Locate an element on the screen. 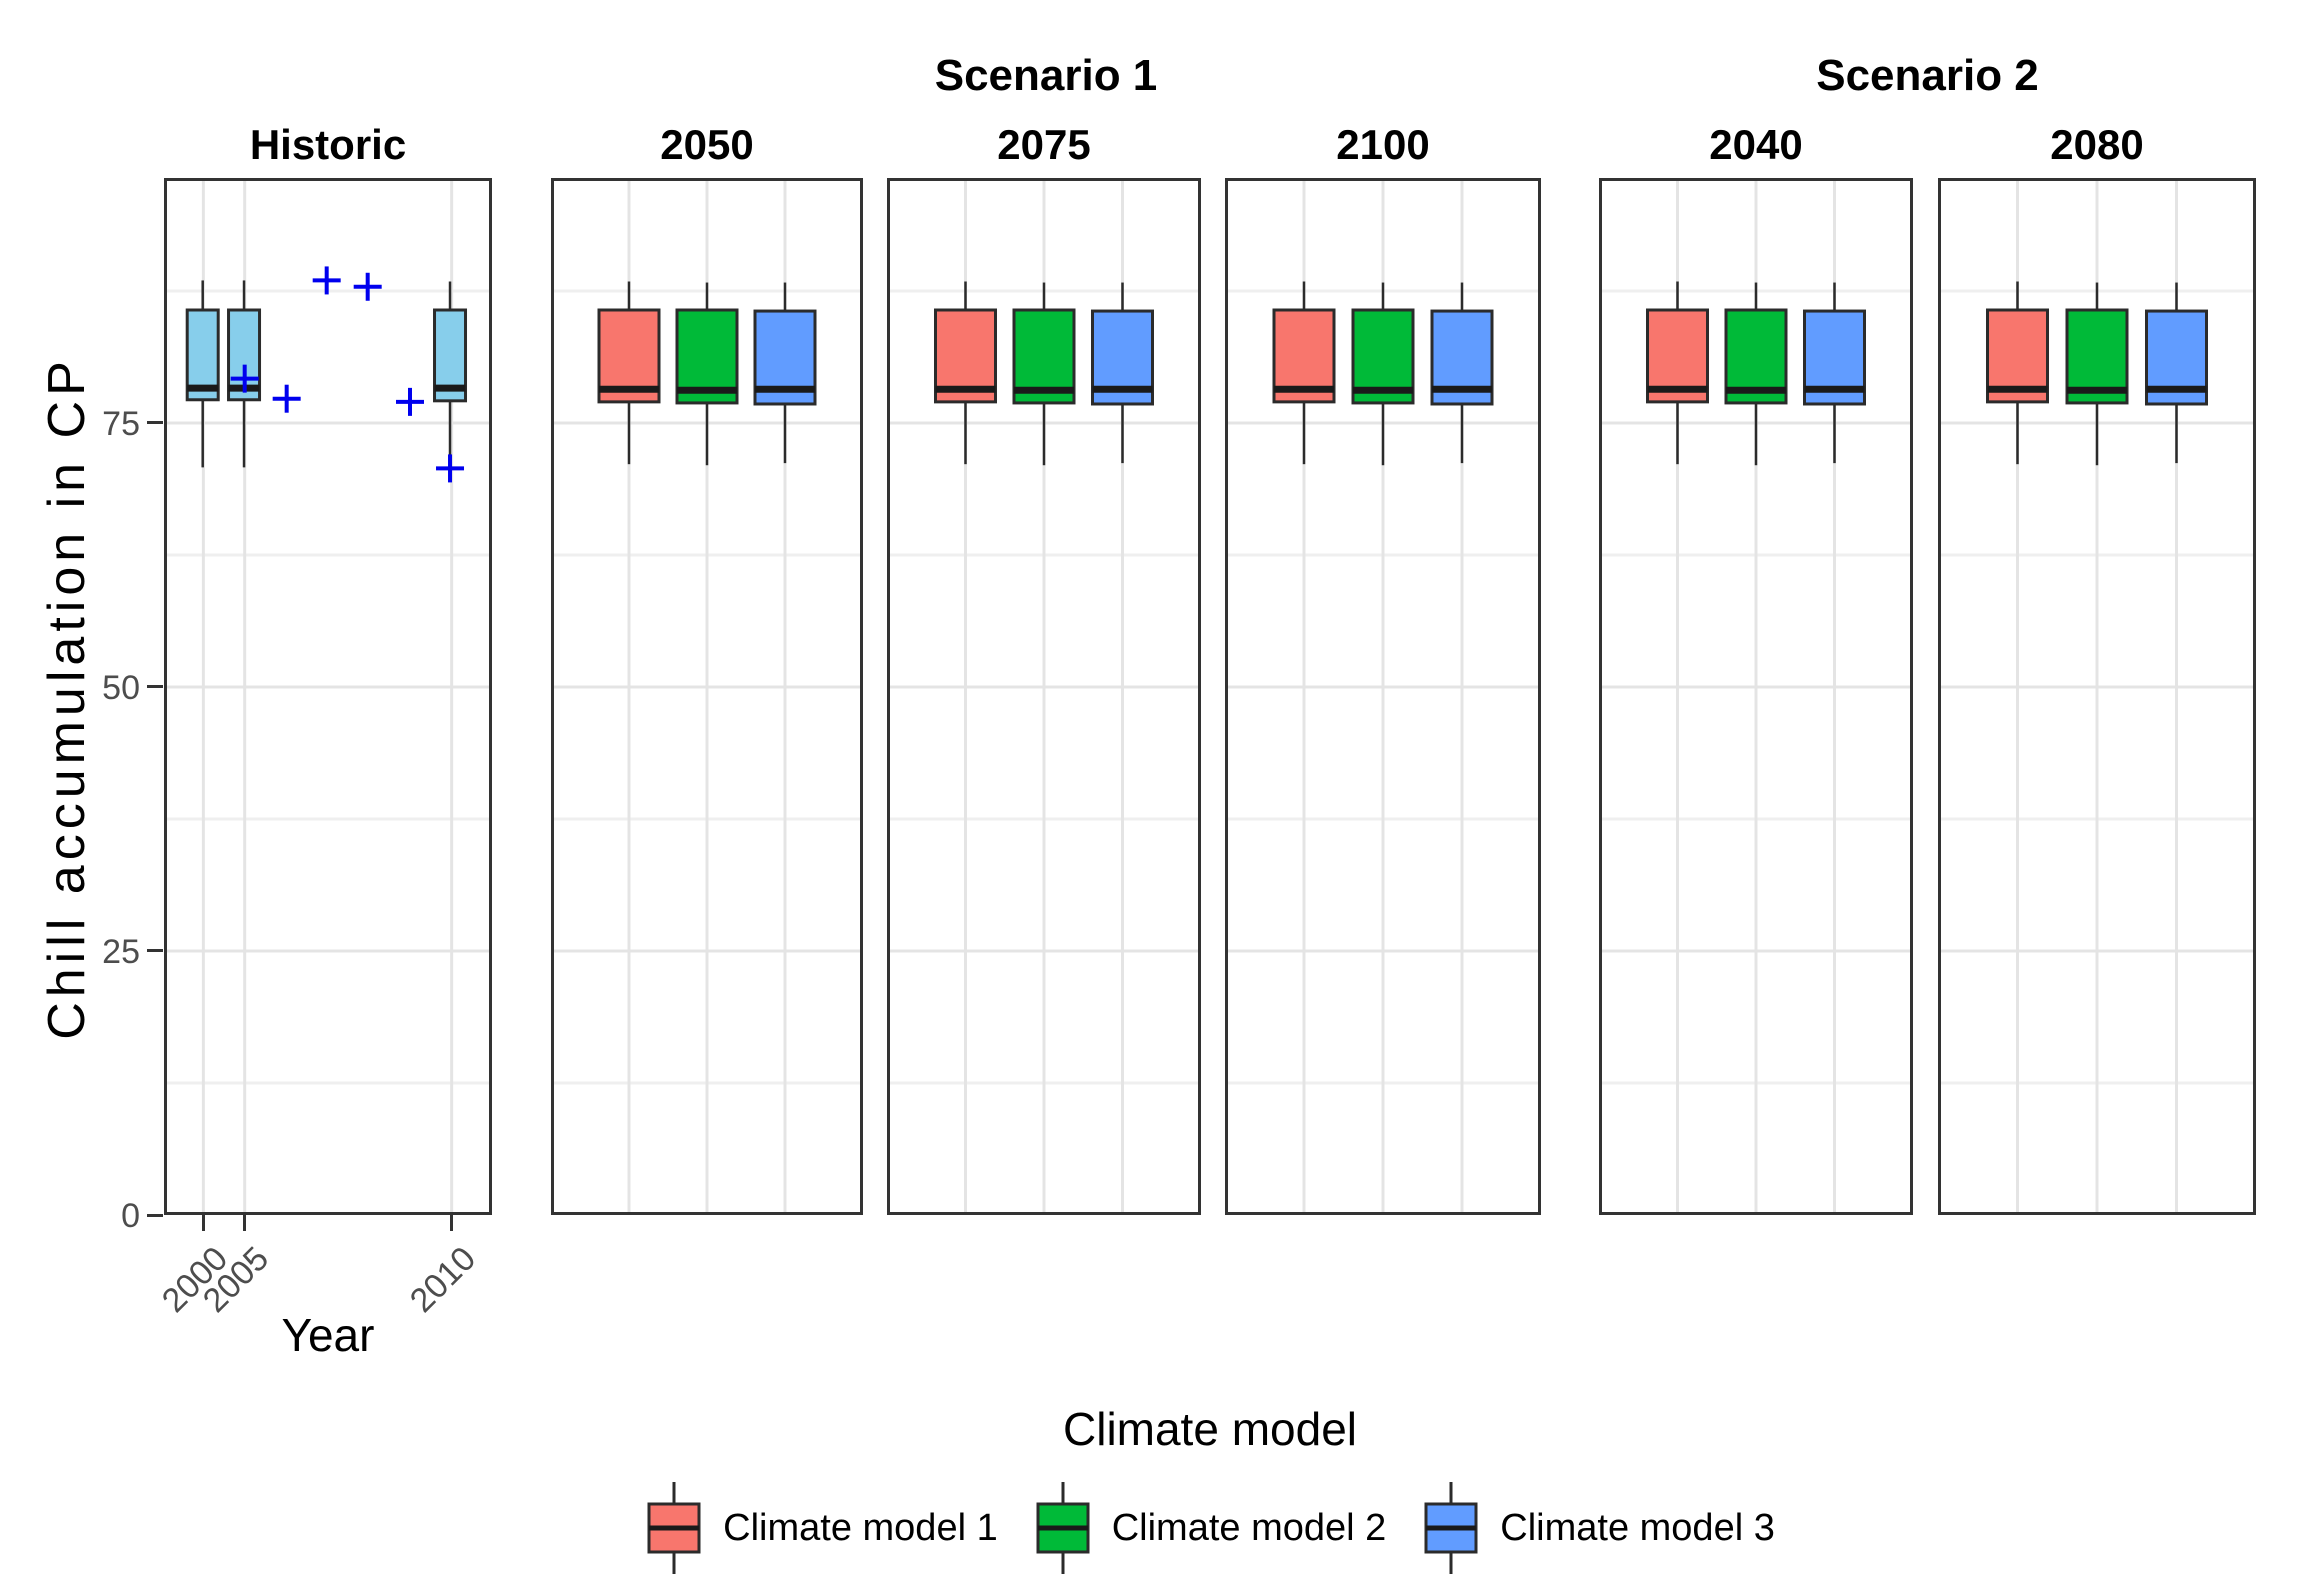 Image resolution: width=2303 pixels, height=1596 pixels. y-tick-label: 25 is located at coordinates (121, 951).